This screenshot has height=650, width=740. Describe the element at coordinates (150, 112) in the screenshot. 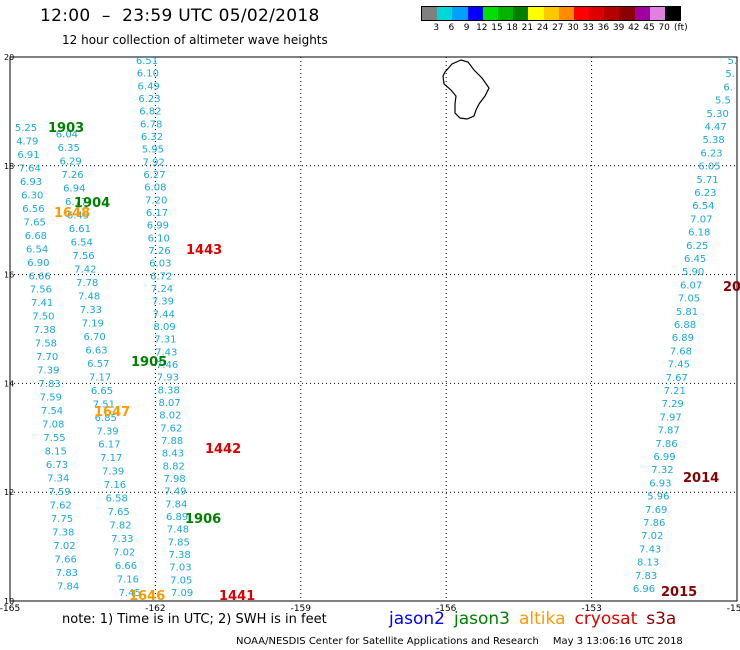

I see `wave-height-value-pass-2: 6.82` at that location.